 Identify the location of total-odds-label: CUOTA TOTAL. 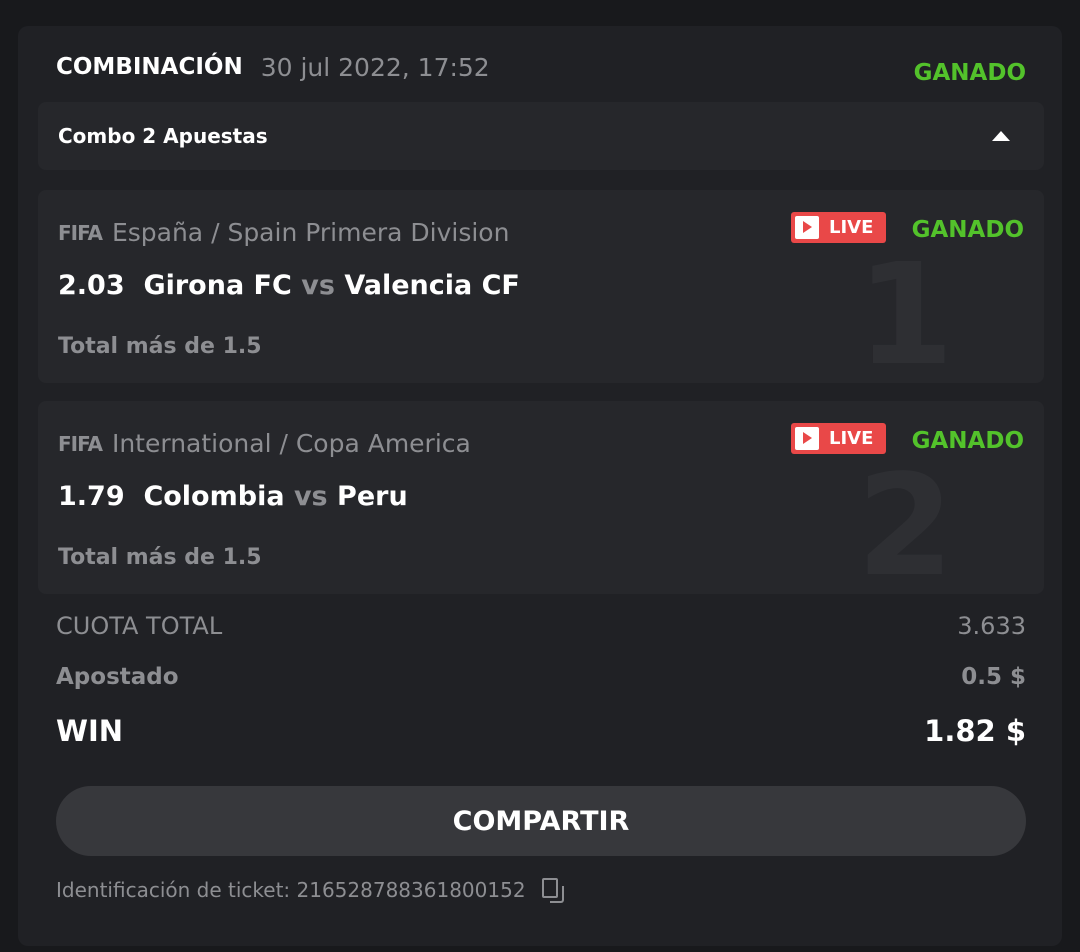
(139, 626).